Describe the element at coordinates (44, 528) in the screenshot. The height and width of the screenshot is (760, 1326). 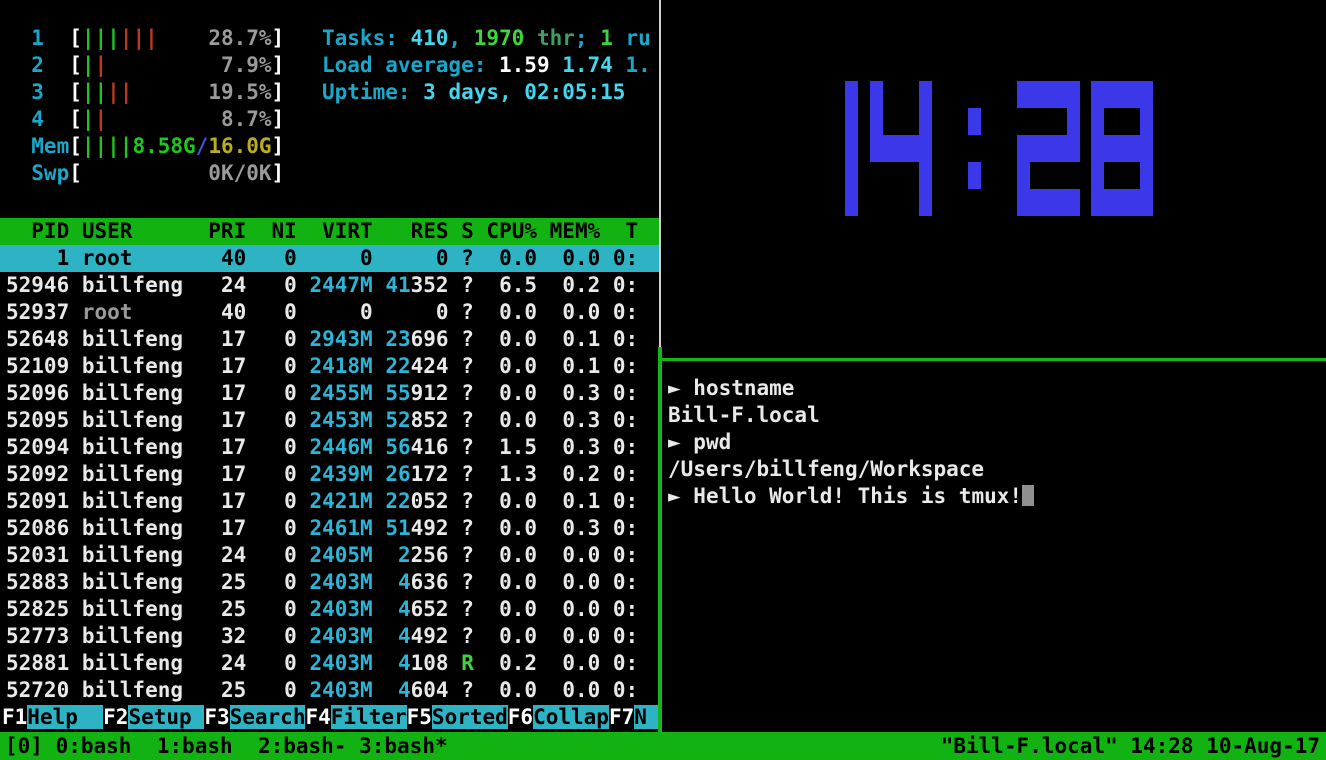
I see `cell-pid: 52086` at that location.